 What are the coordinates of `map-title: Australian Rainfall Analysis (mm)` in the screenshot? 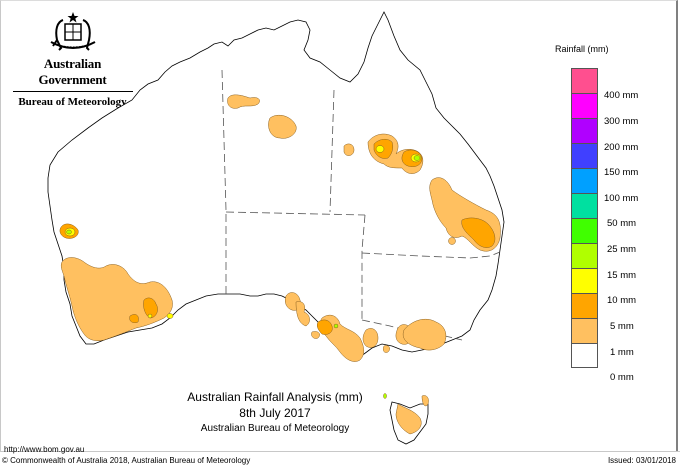 It's located at (275, 397).